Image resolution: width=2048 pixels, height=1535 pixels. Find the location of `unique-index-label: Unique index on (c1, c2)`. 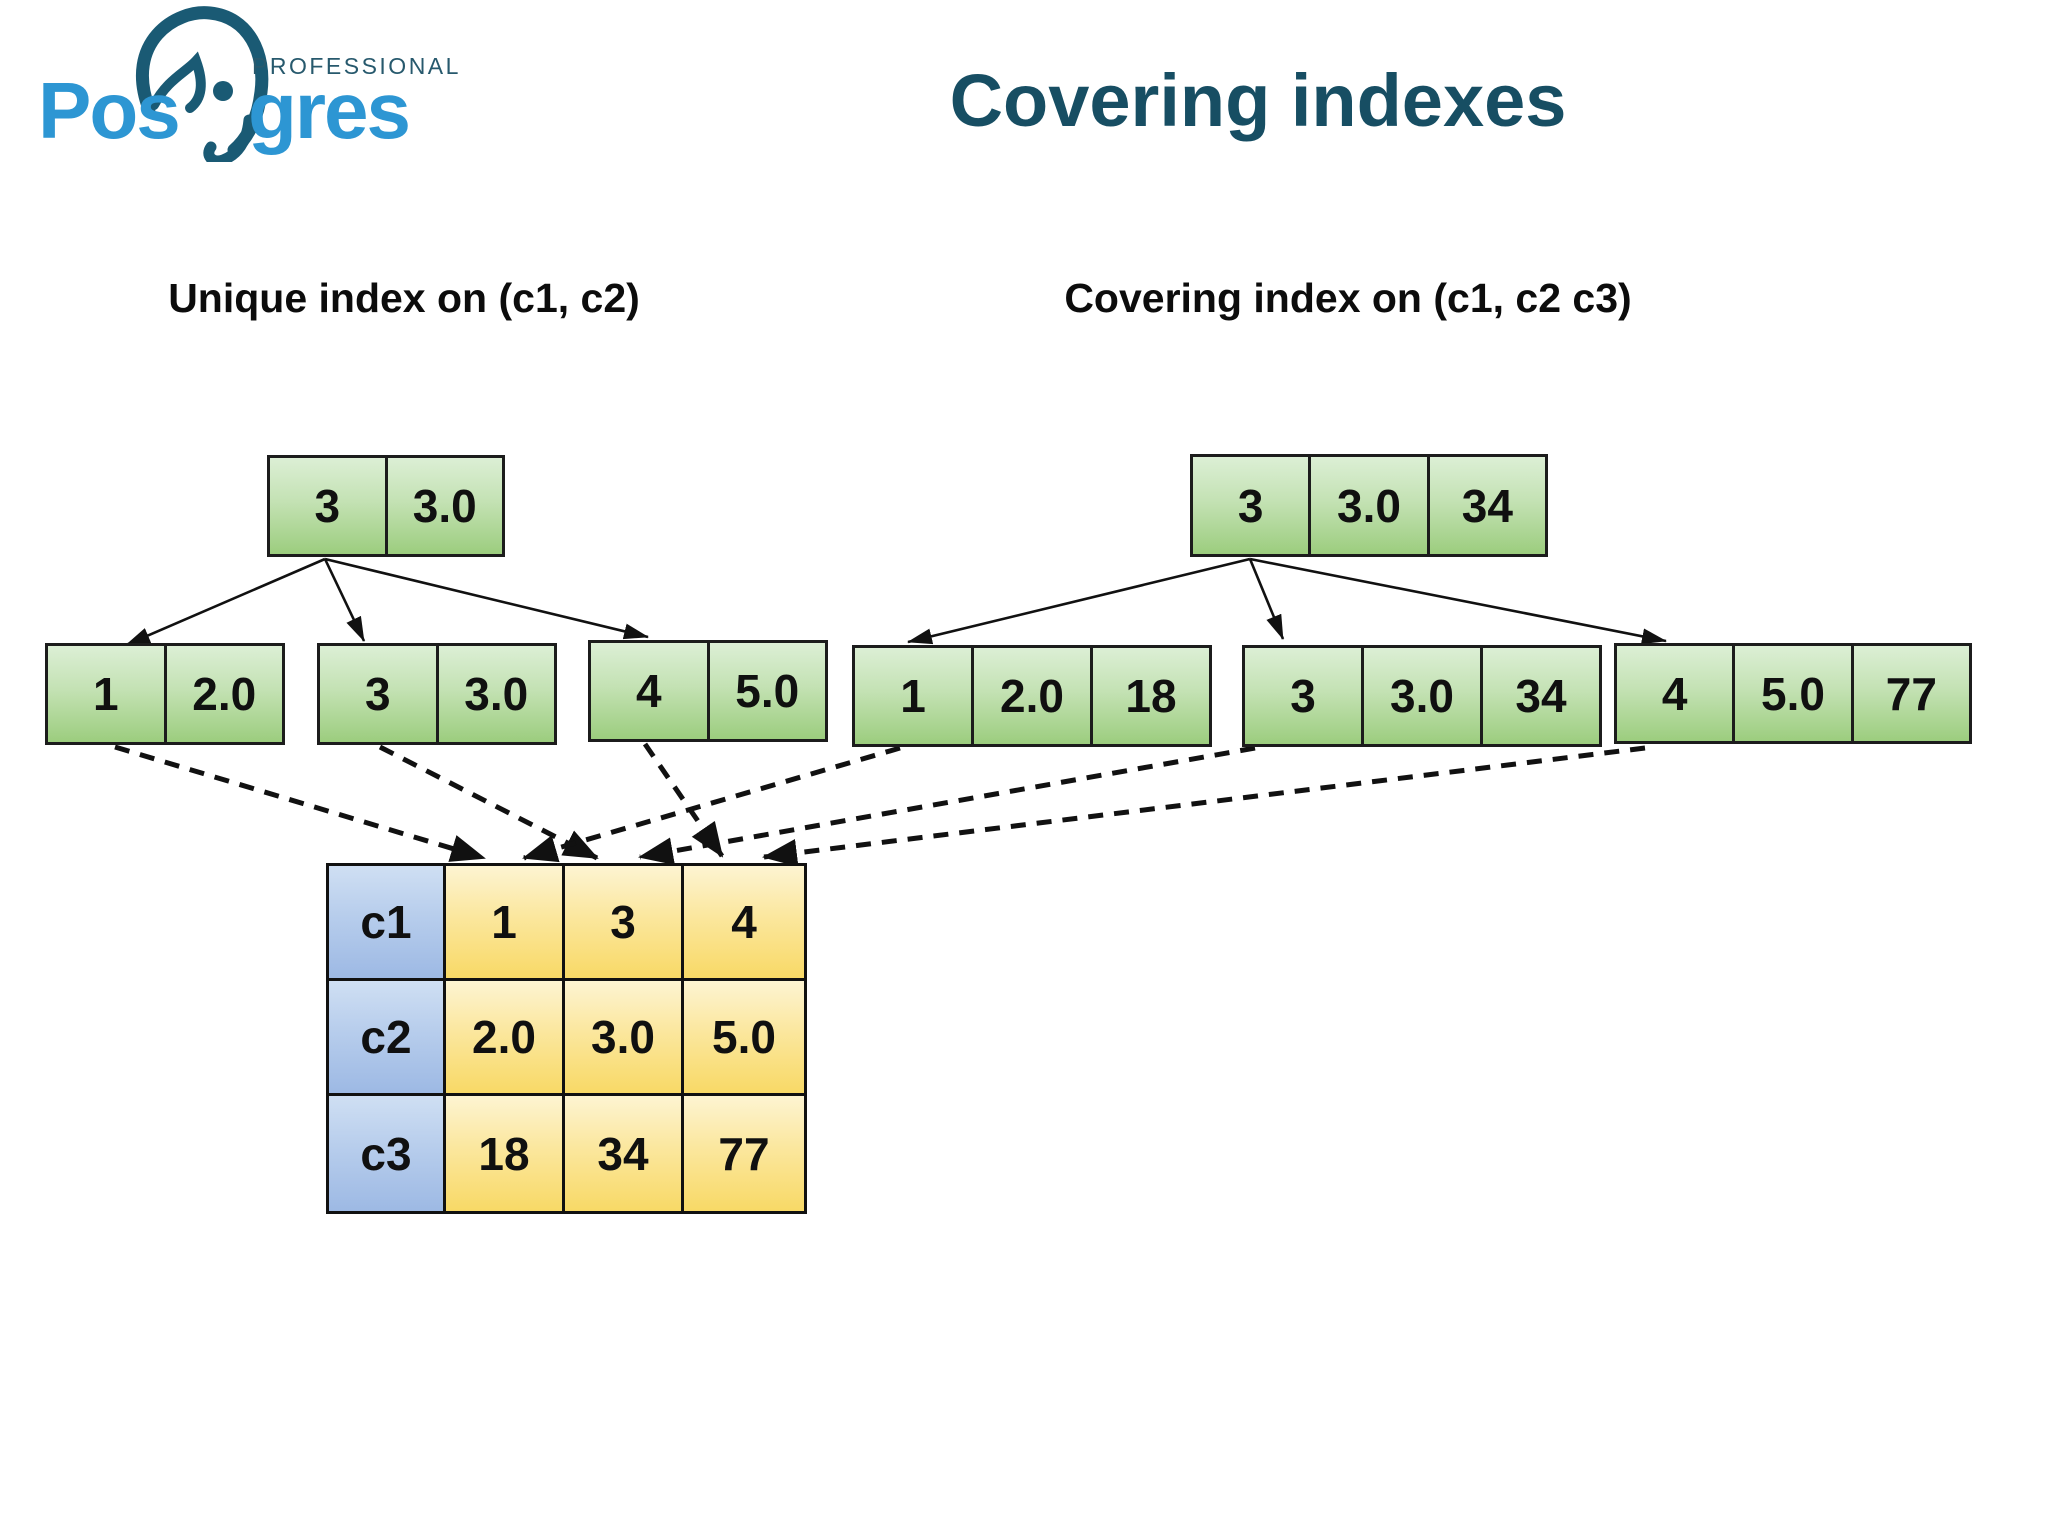

unique-index-label: Unique index on (c1, c2) is located at coordinates (404, 298).